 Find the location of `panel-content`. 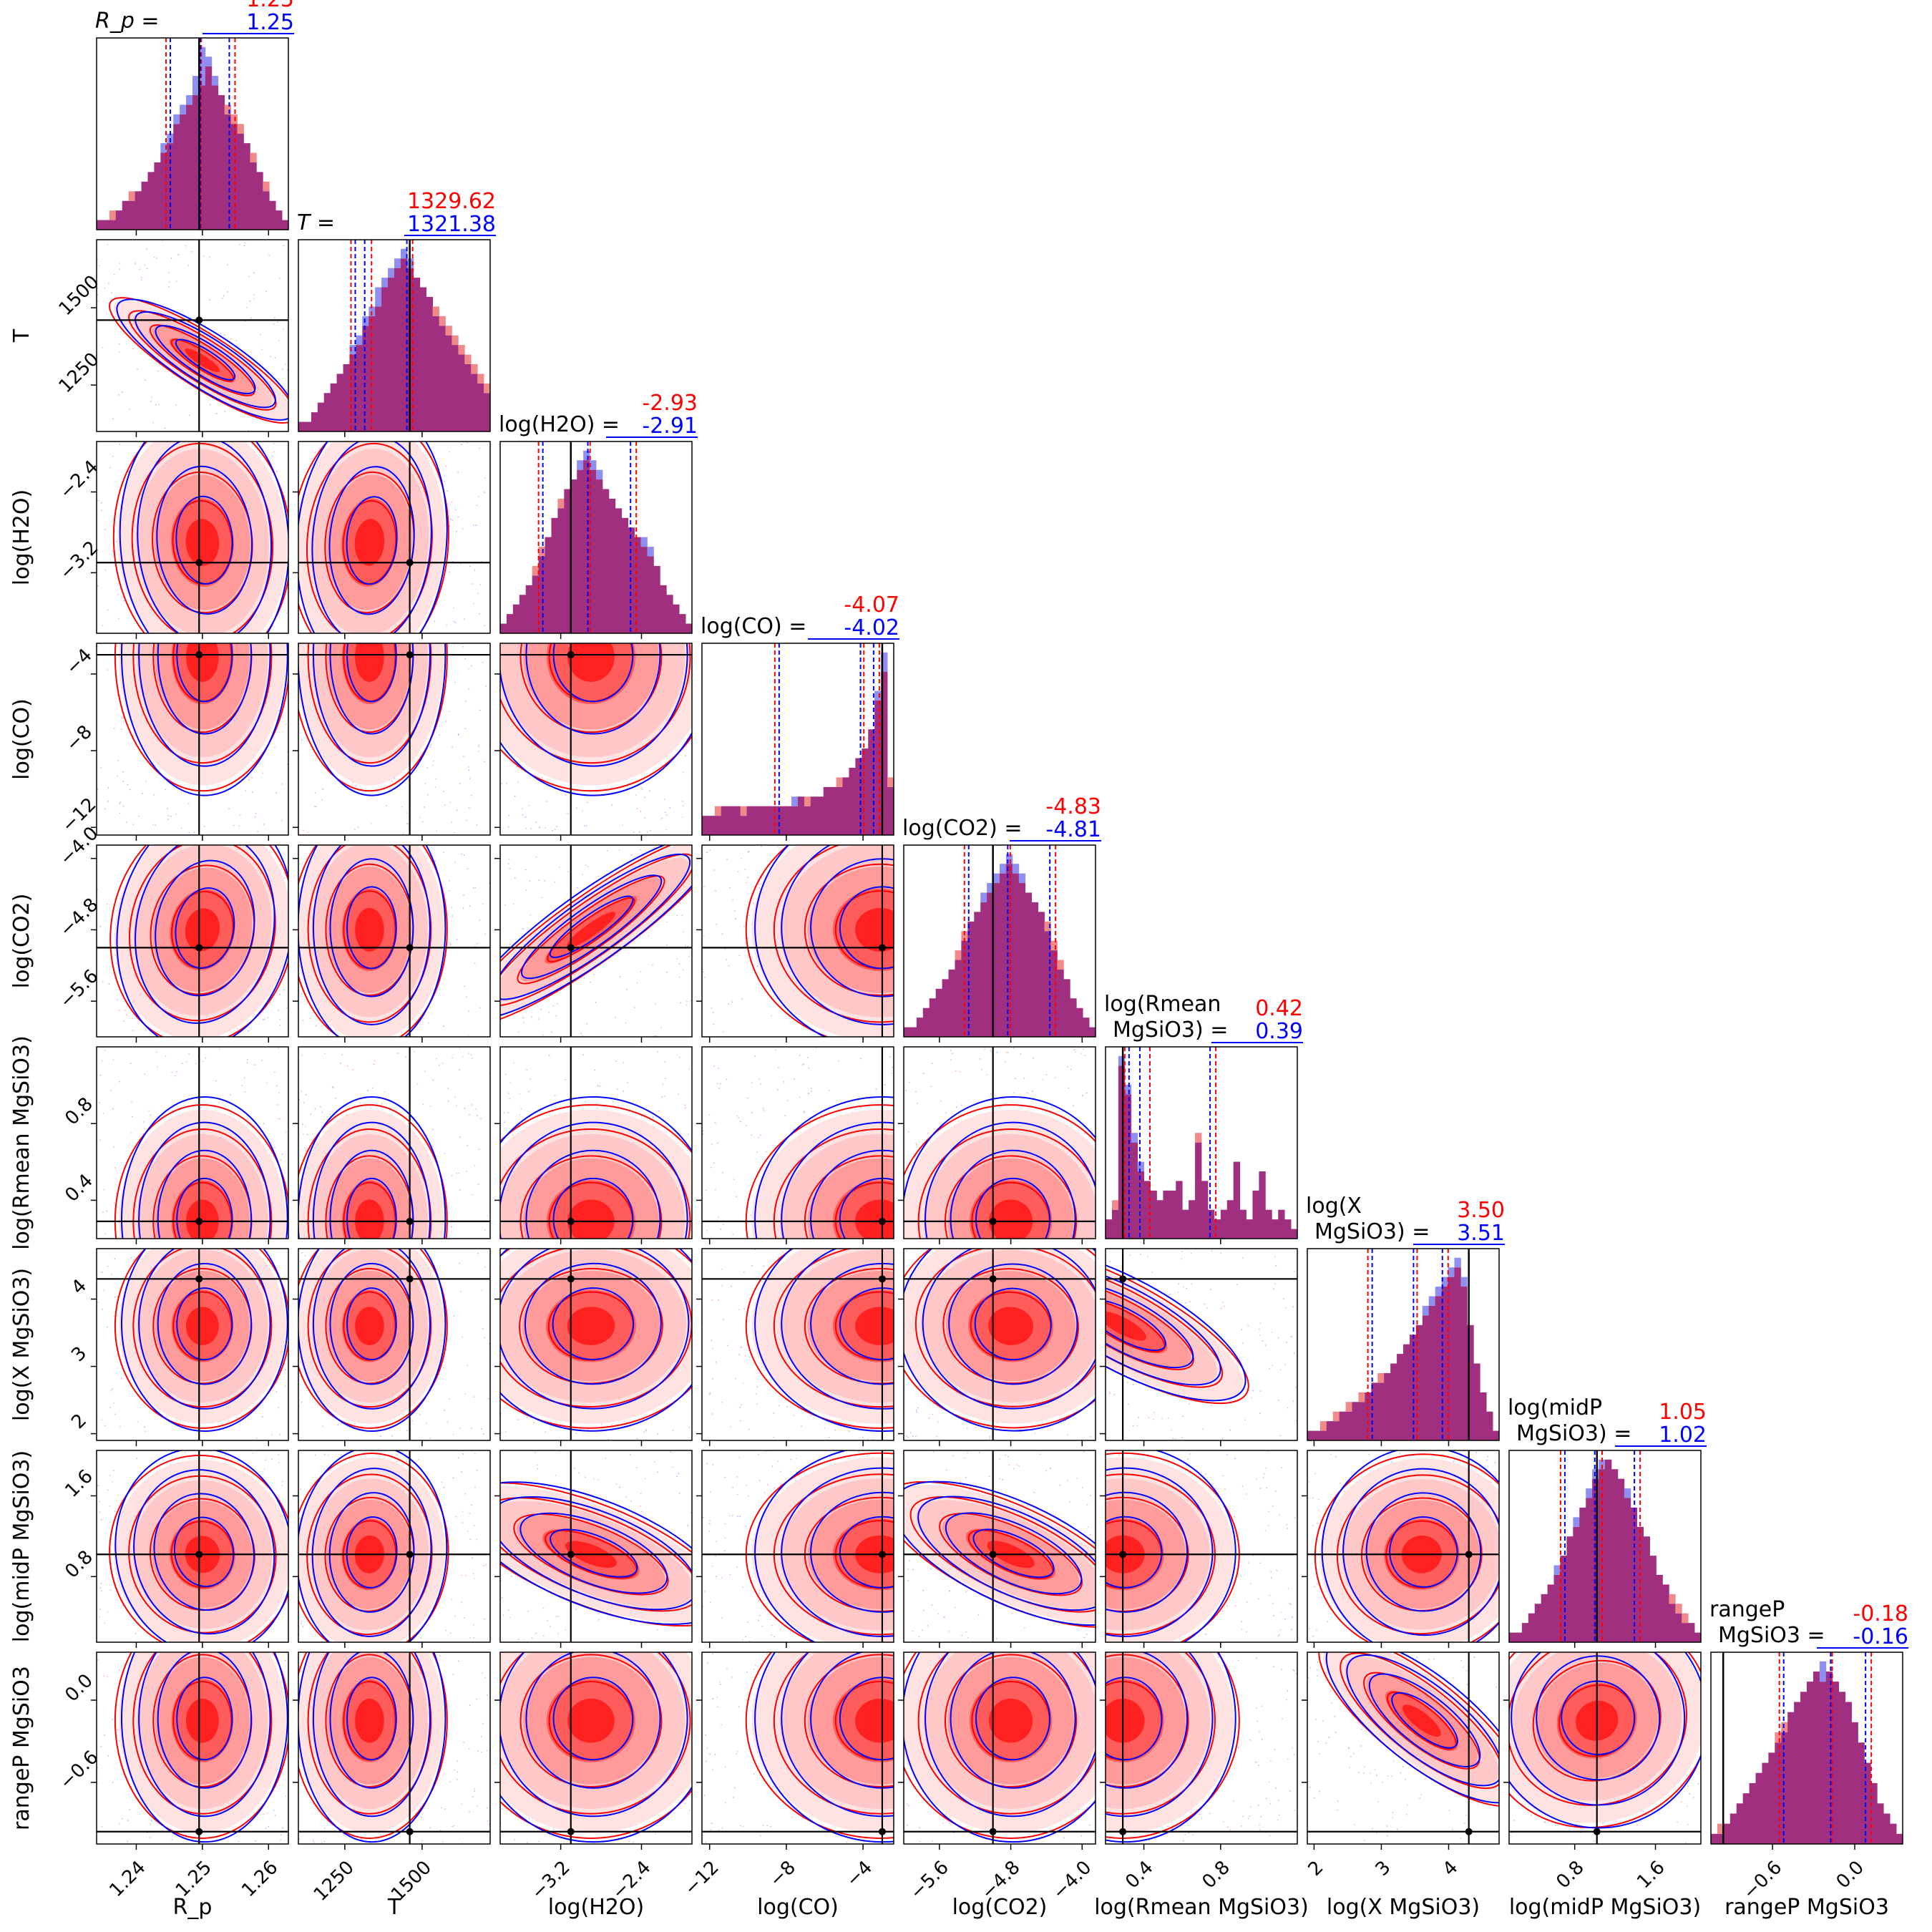

panel-content is located at coordinates (798, 941).